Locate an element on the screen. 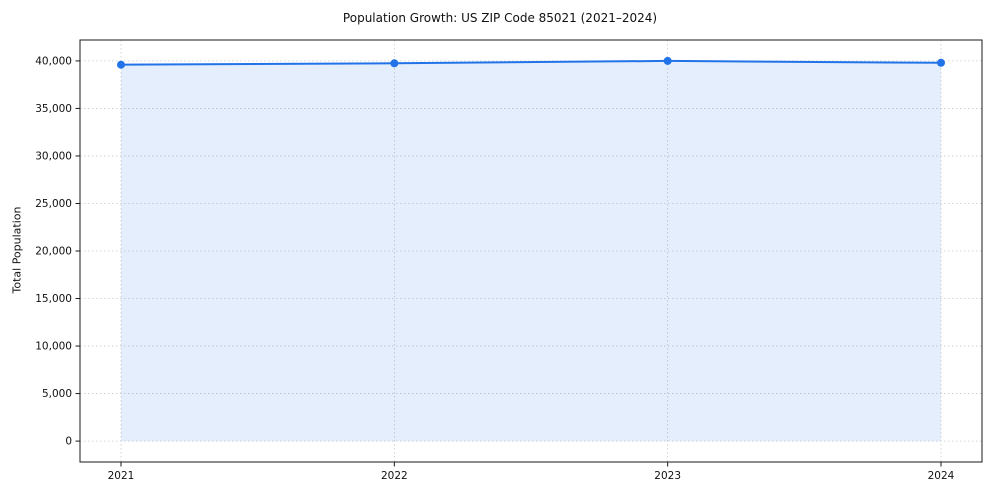  y-tick-label: 35,000 is located at coordinates (53, 109).